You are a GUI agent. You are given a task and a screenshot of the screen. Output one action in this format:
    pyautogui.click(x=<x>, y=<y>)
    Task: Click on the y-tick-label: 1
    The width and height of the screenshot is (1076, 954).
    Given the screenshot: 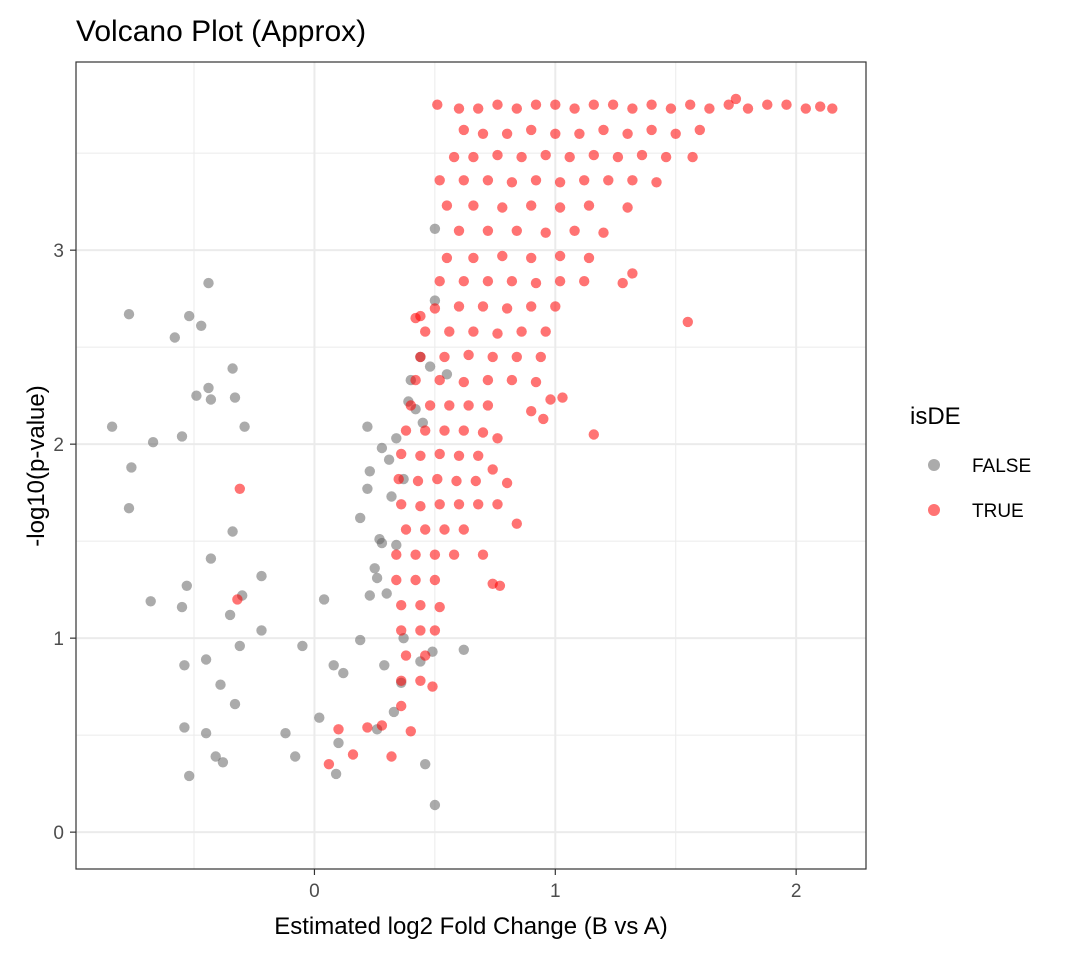 What is the action you would take?
    pyautogui.click(x=58, y=639)
    